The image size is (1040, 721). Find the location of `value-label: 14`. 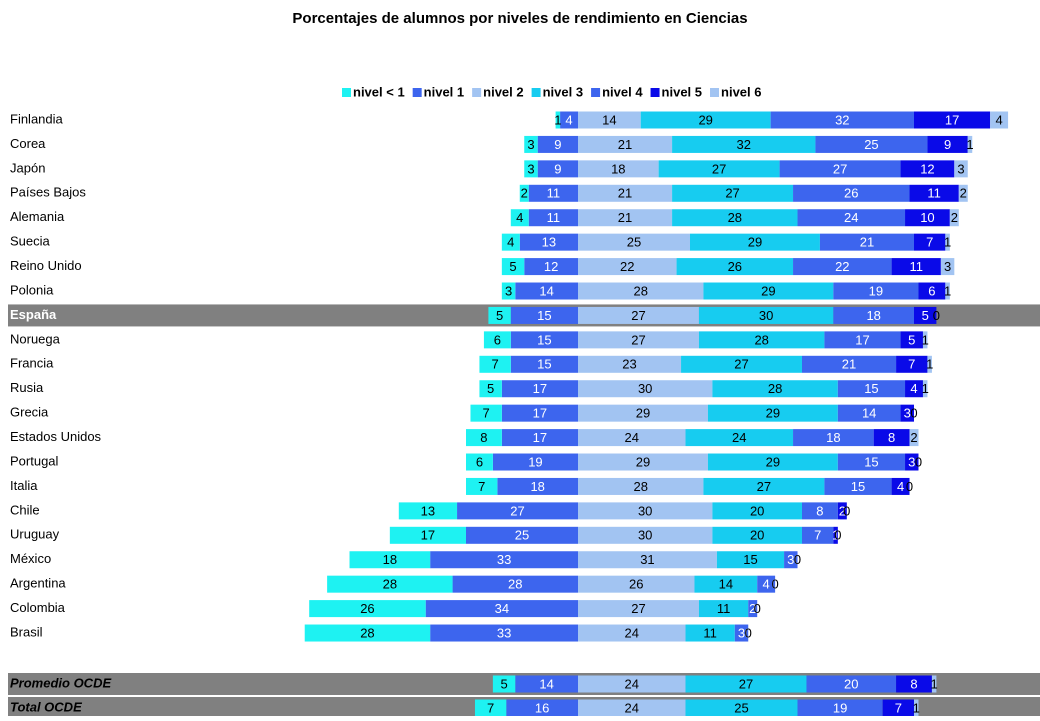

value-label: 14 is located at coordinates (726, 584).